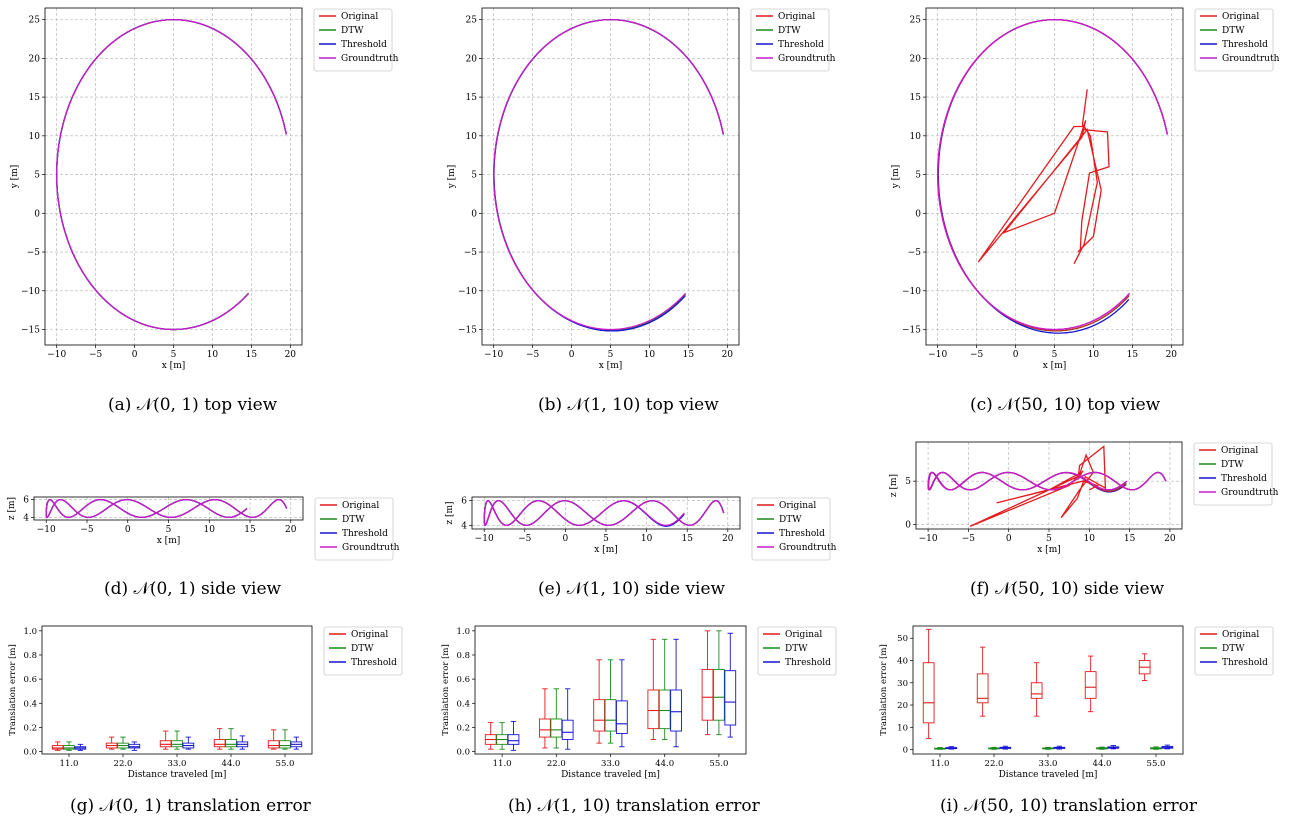  Describe the element at coordinates (796, 649) in the screenshot. I see `chart-h-legend-label-dtw: DTW` at that location.